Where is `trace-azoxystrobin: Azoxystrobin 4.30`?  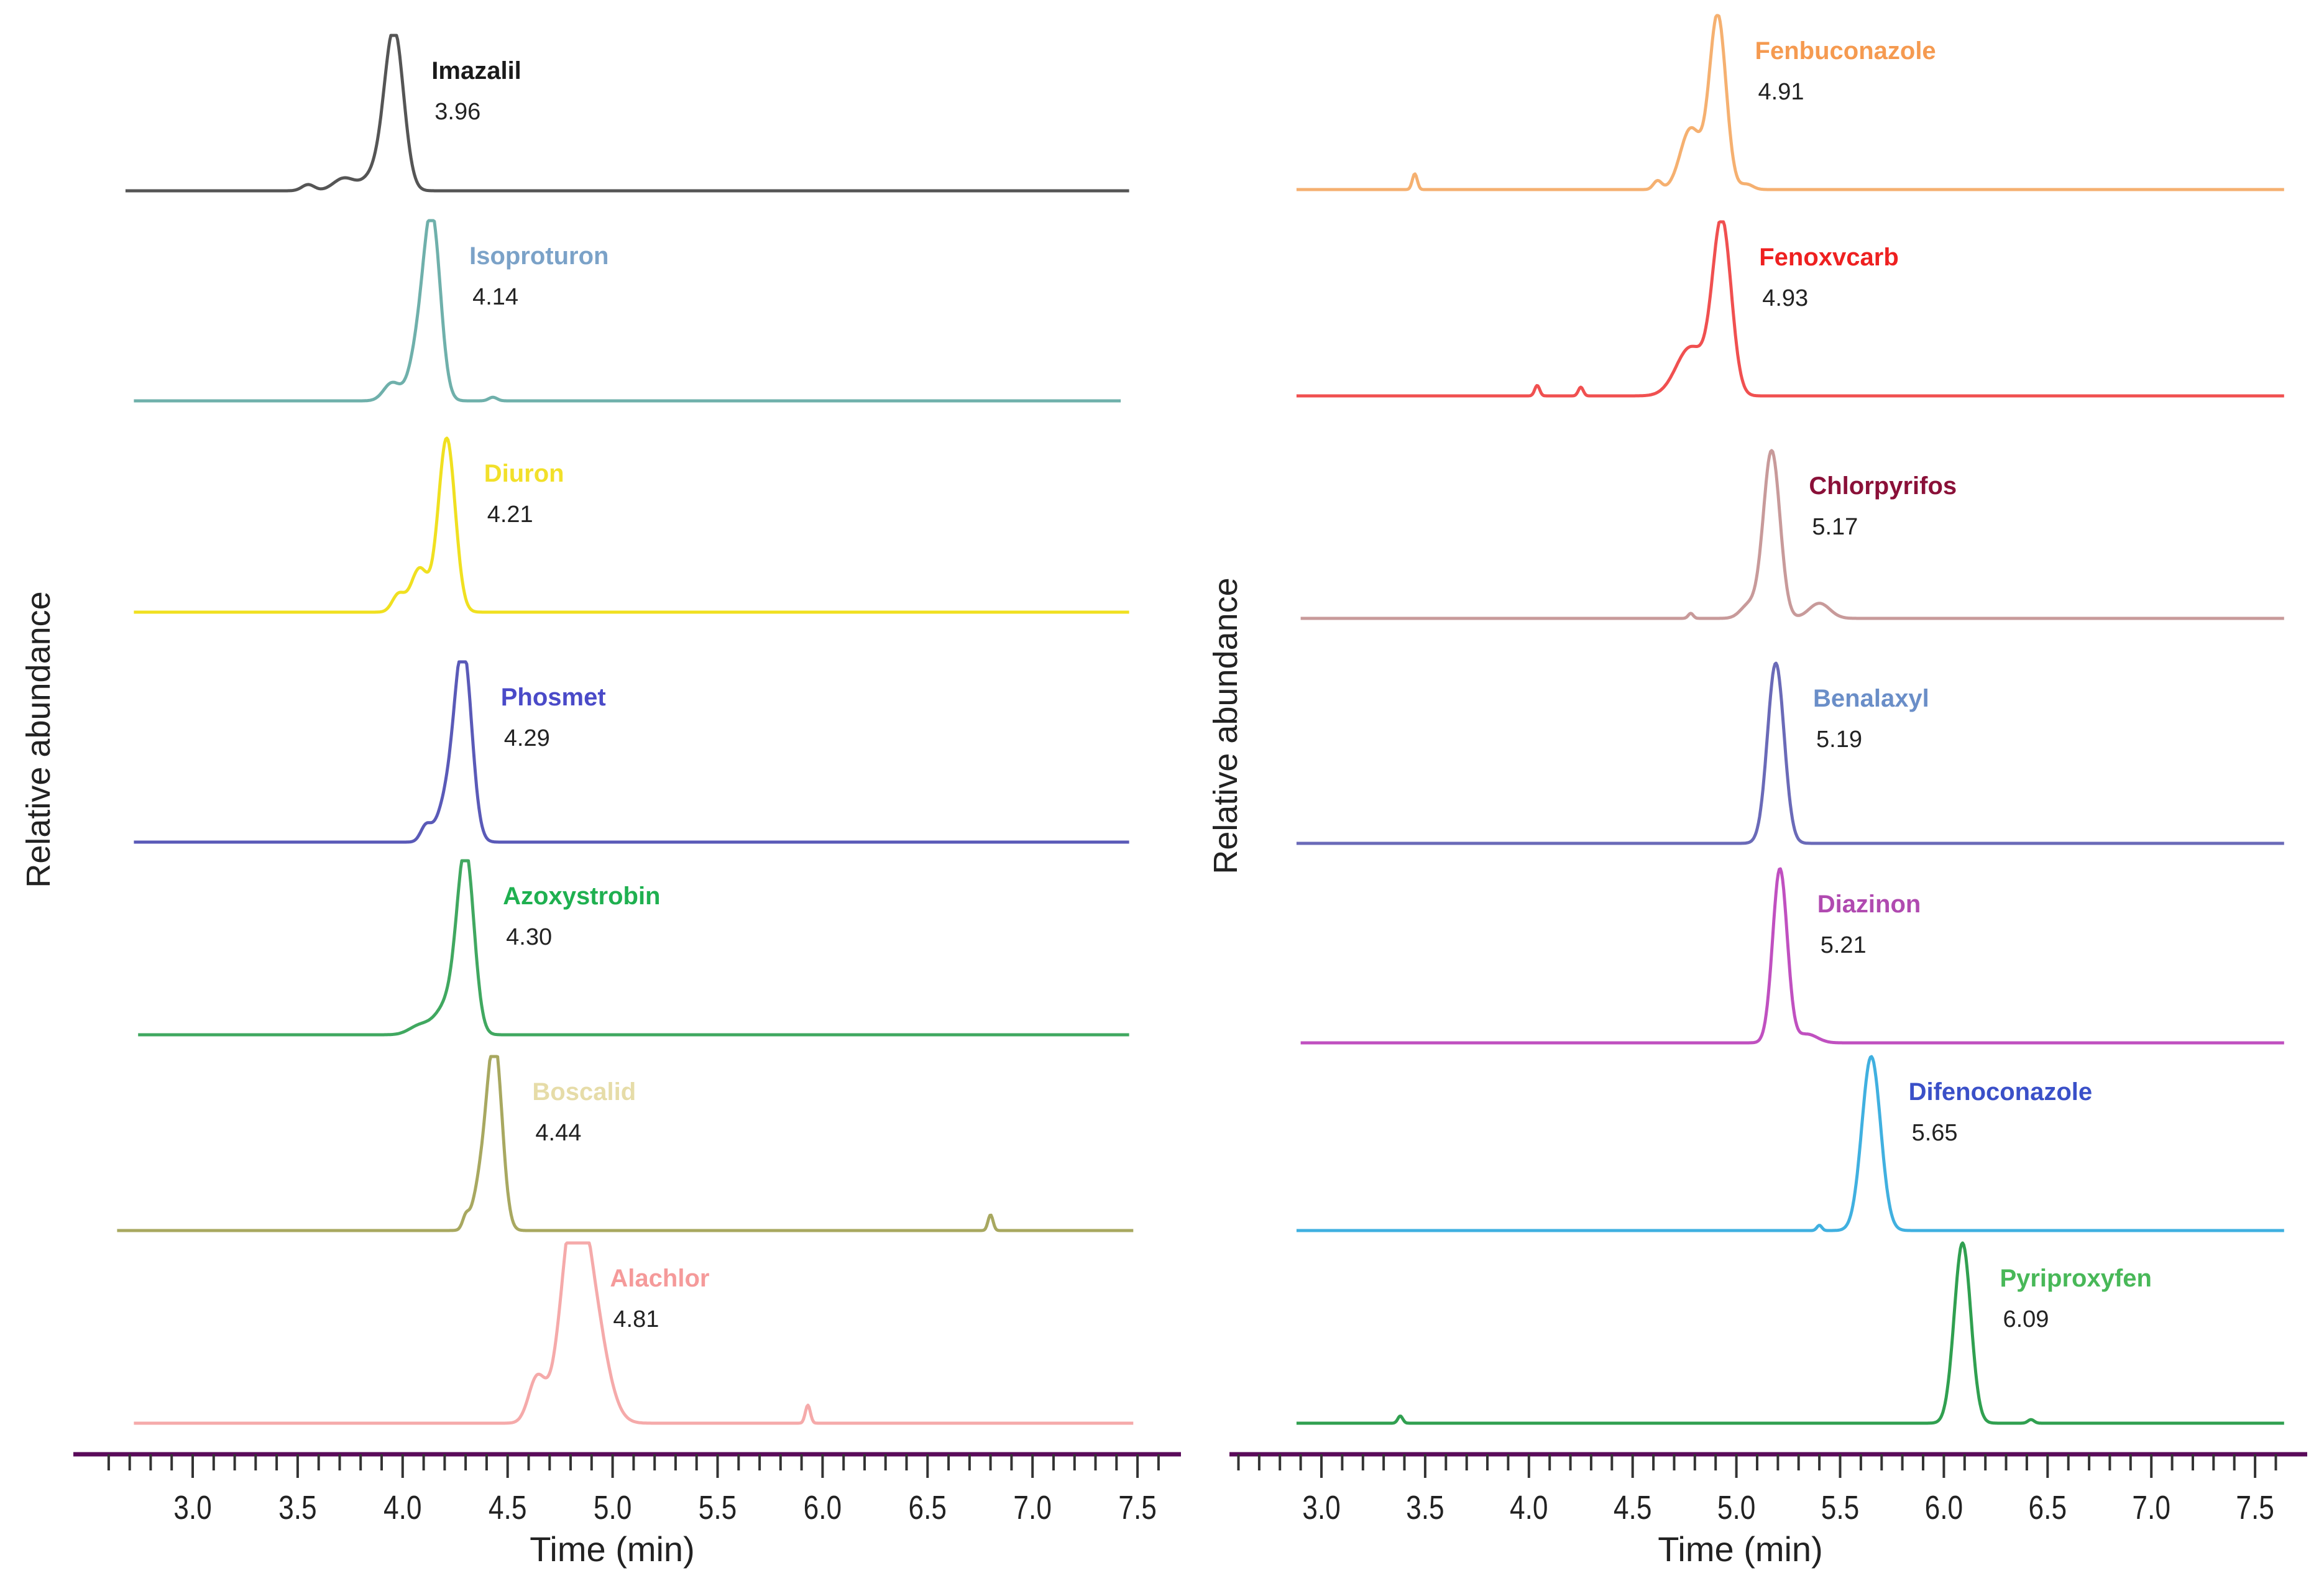
trace-azoxystrobin: Azoxystrobin 4.30 is located at coordinates (633, 948).